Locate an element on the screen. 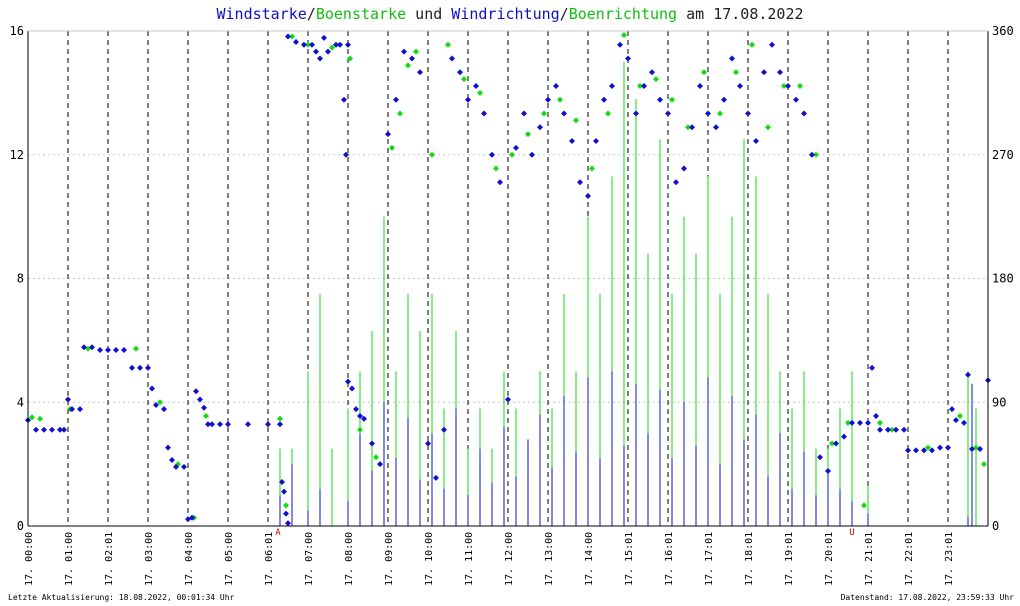 This screenshot has width=1020, height=606. x-tick-label: 17. 16:01 is located at coordinates (669, 559).